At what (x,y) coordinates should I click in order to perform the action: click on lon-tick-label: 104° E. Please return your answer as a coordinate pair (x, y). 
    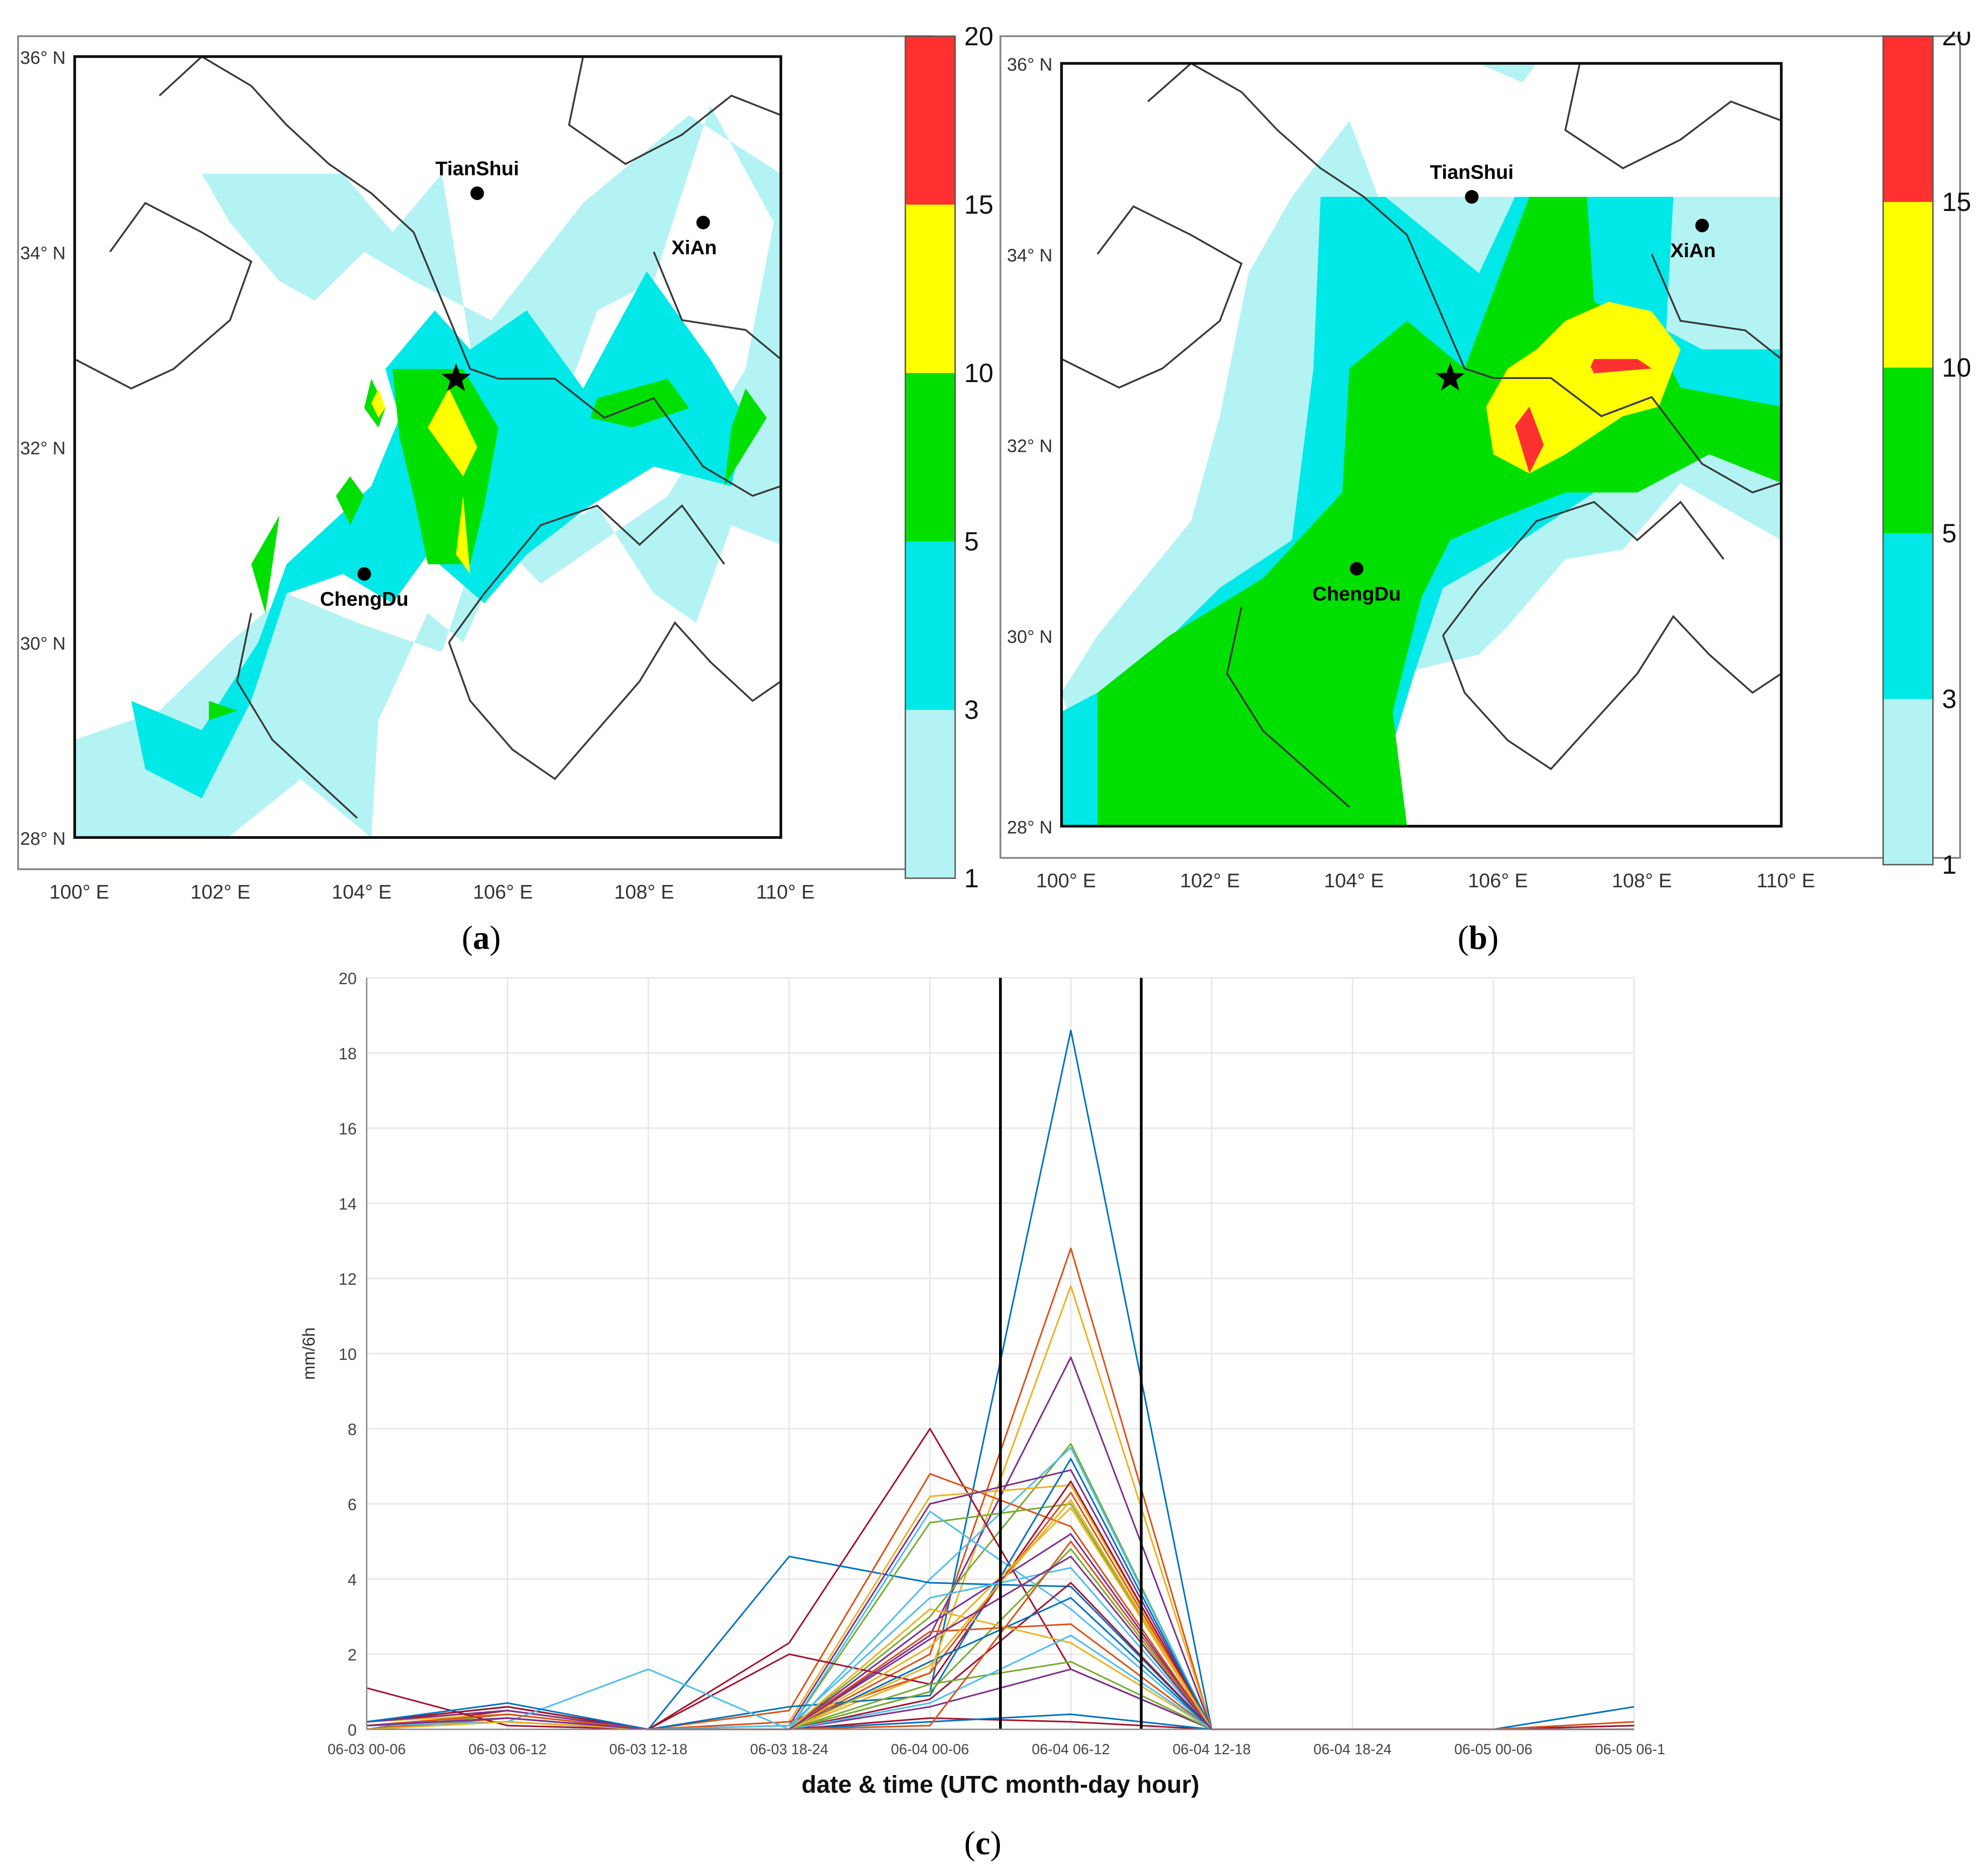
    Looking at the image, I should click on (362, 892).